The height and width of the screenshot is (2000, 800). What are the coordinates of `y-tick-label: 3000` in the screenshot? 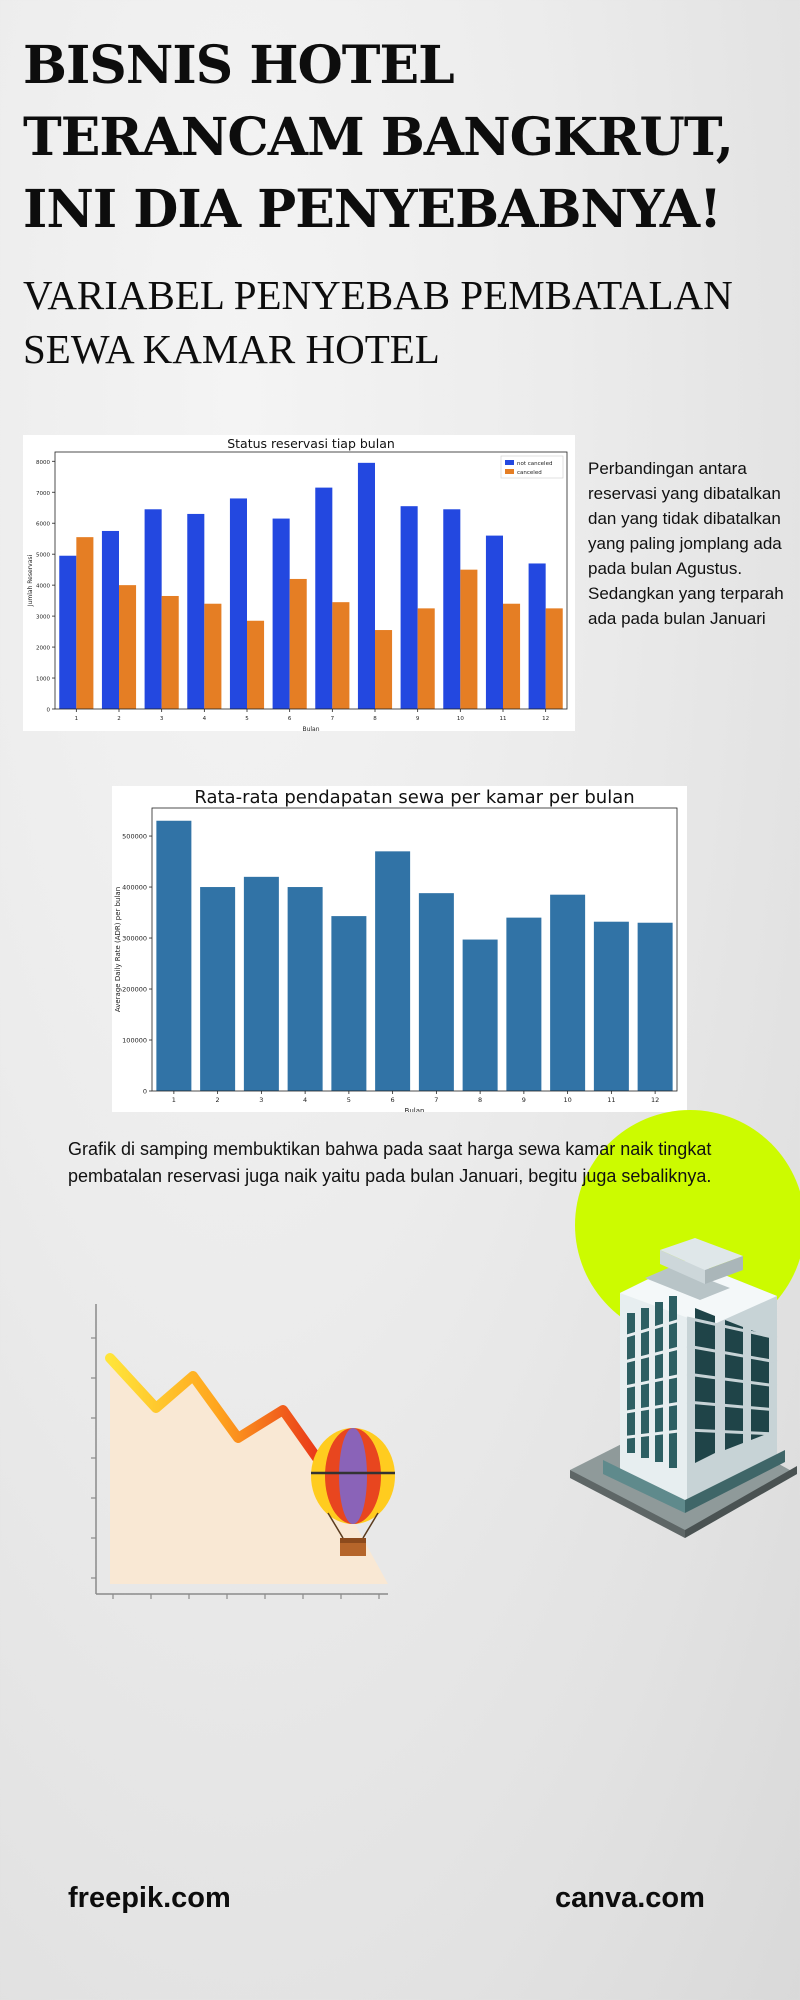 It's located at (43, 618).